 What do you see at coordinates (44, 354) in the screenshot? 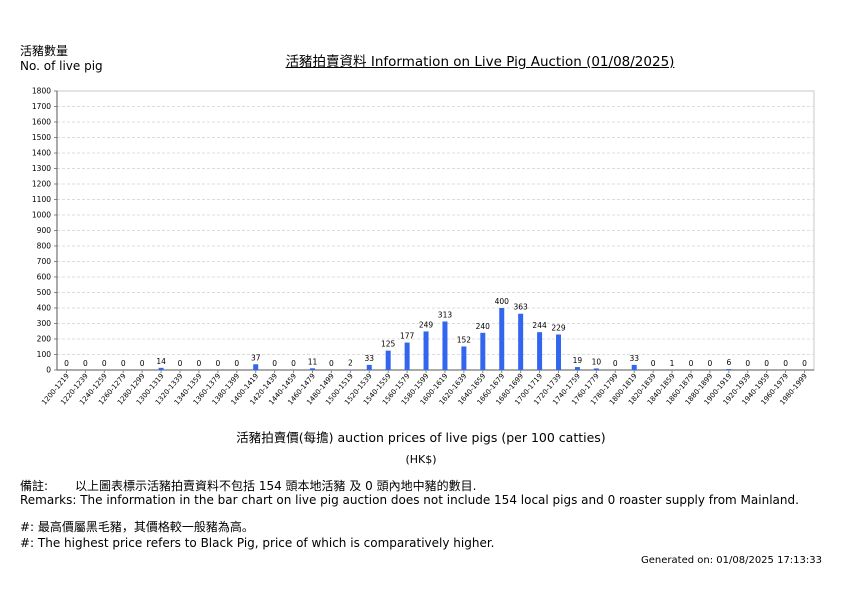
I see `y-tick-label: 100` at bounding box center [44, 354].